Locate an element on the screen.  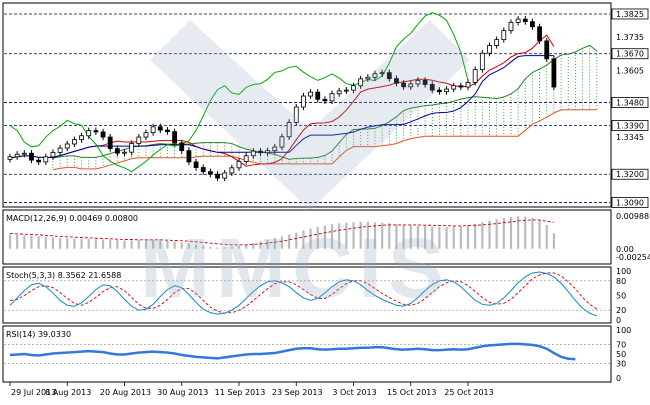
rsi-tick-label: 100 is located at coordinates (623, 330).